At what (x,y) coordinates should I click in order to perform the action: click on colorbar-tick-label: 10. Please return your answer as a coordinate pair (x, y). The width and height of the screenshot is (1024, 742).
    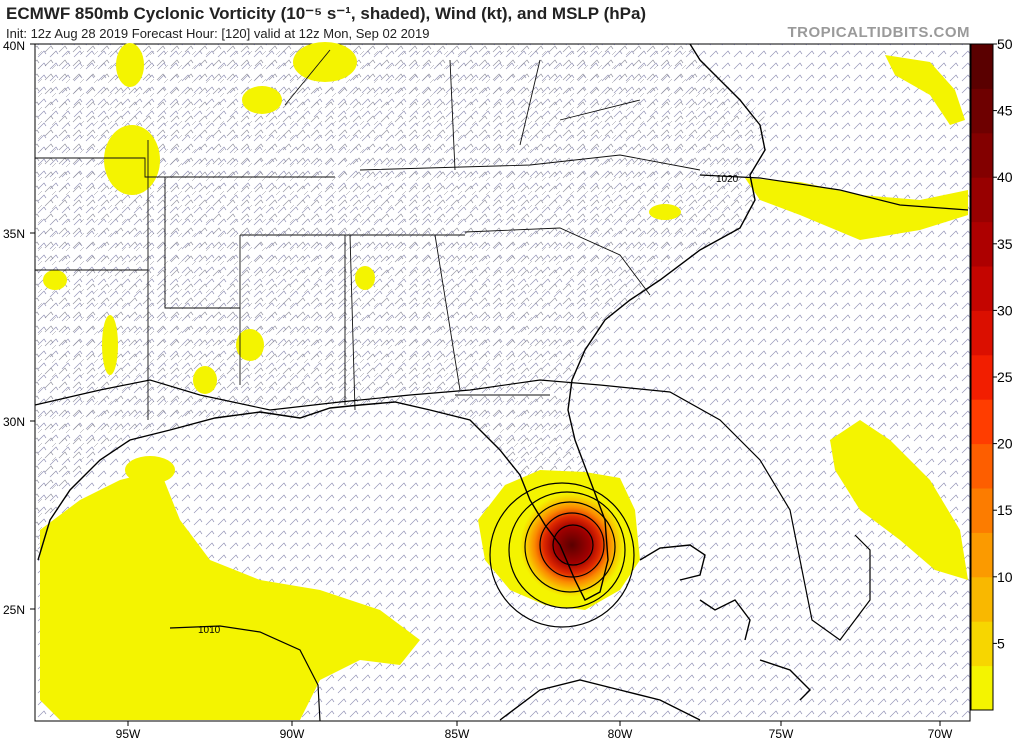
    Looking at the image, I should click on (1005, 577).